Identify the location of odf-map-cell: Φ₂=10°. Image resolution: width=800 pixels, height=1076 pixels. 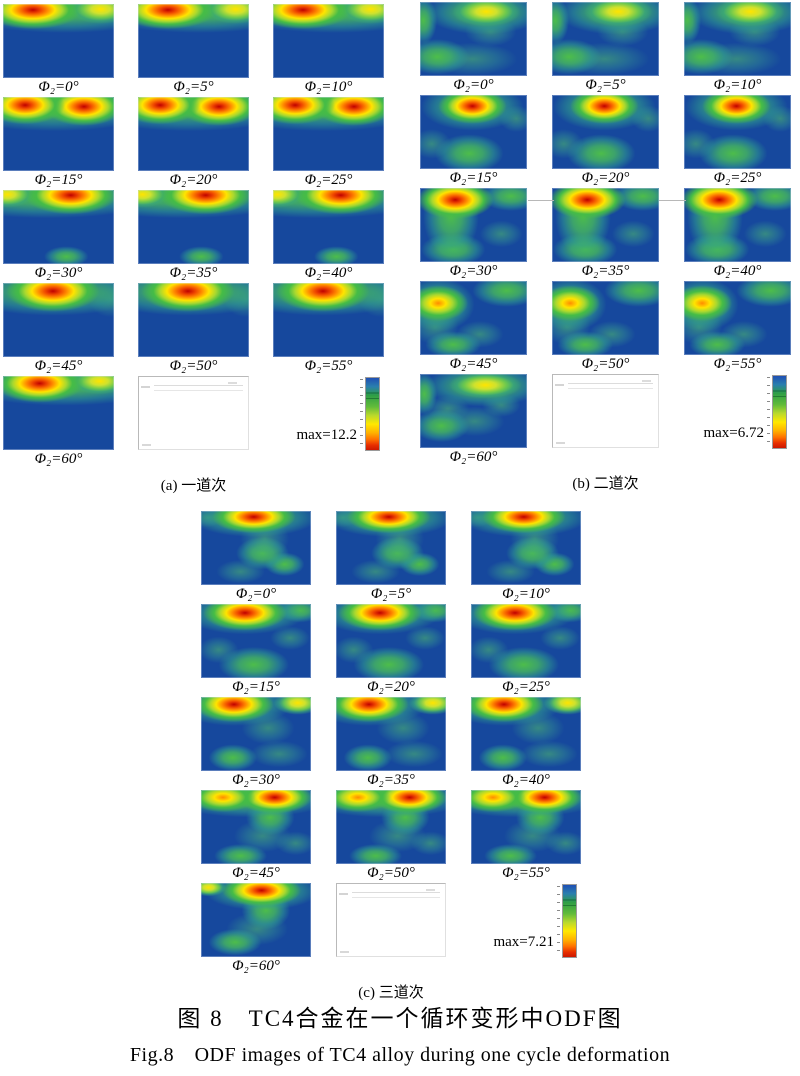
(526, 557).